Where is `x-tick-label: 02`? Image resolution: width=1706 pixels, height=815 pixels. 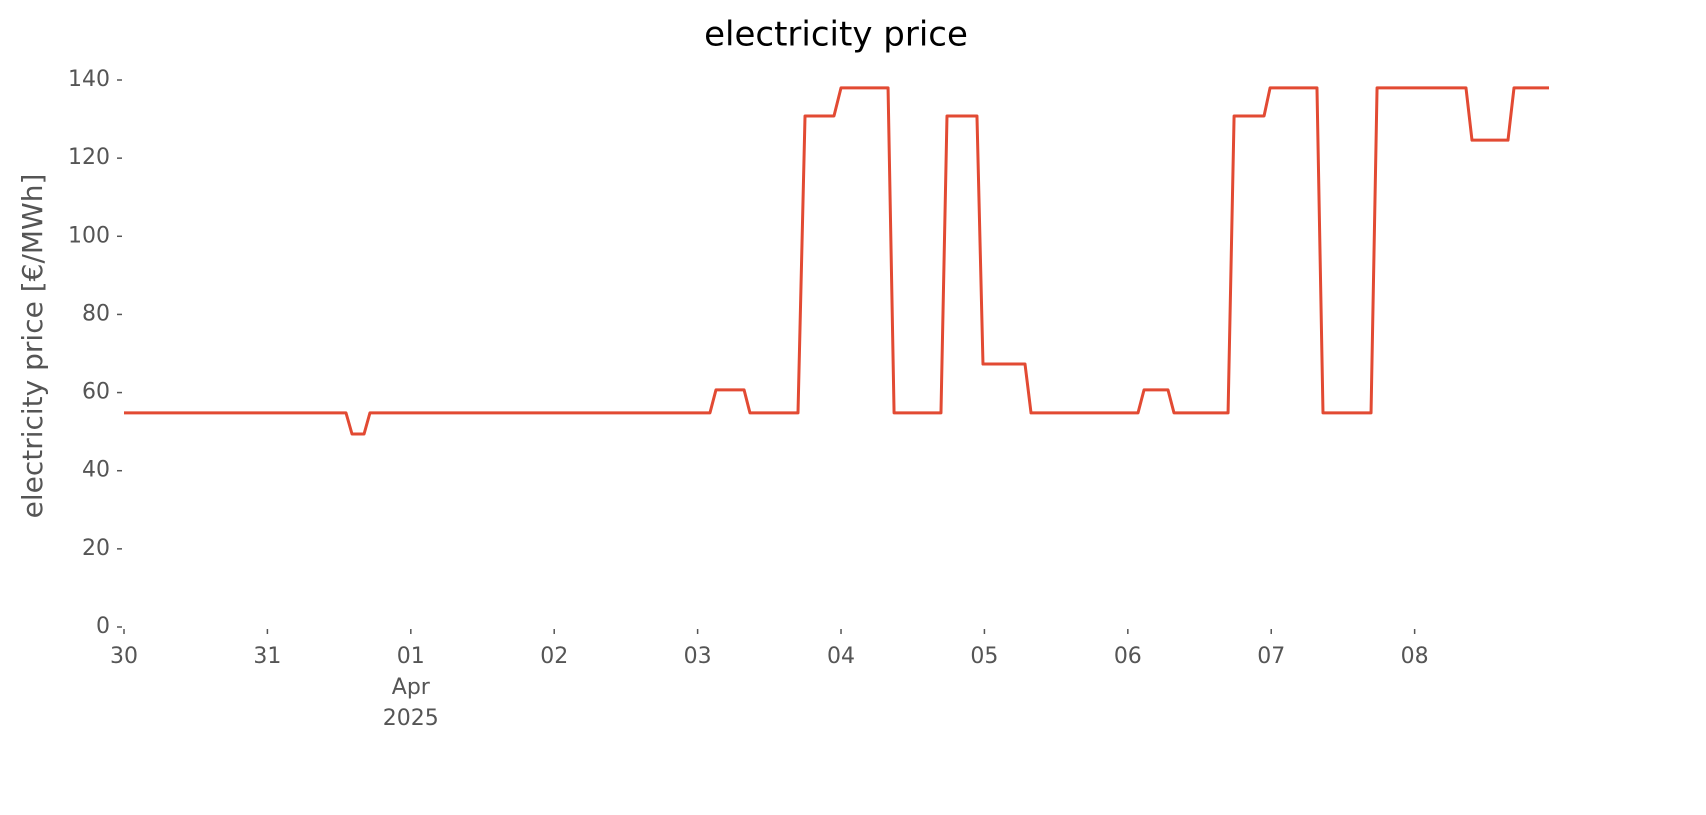
x-tick-label: 02 is located at coordinates (554, 656).